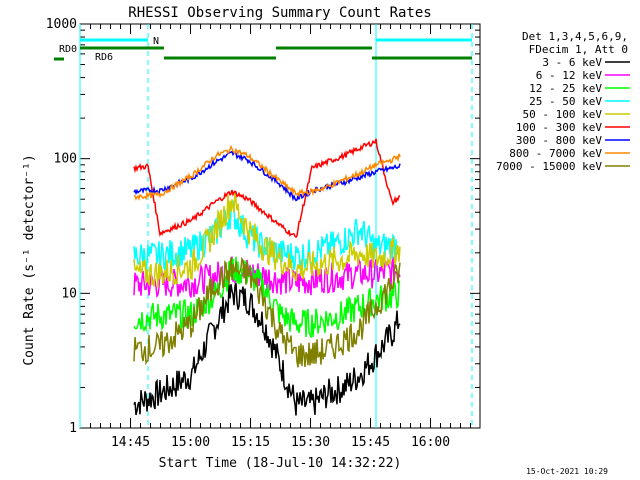 Image resolution: width=640 pixels, height=480 pixels. What do you see at coordinates (575, 36) in the screenshot?
I see `legend-header: Det 1,3,4,5,6,9,` at bounding box center [575, 36].